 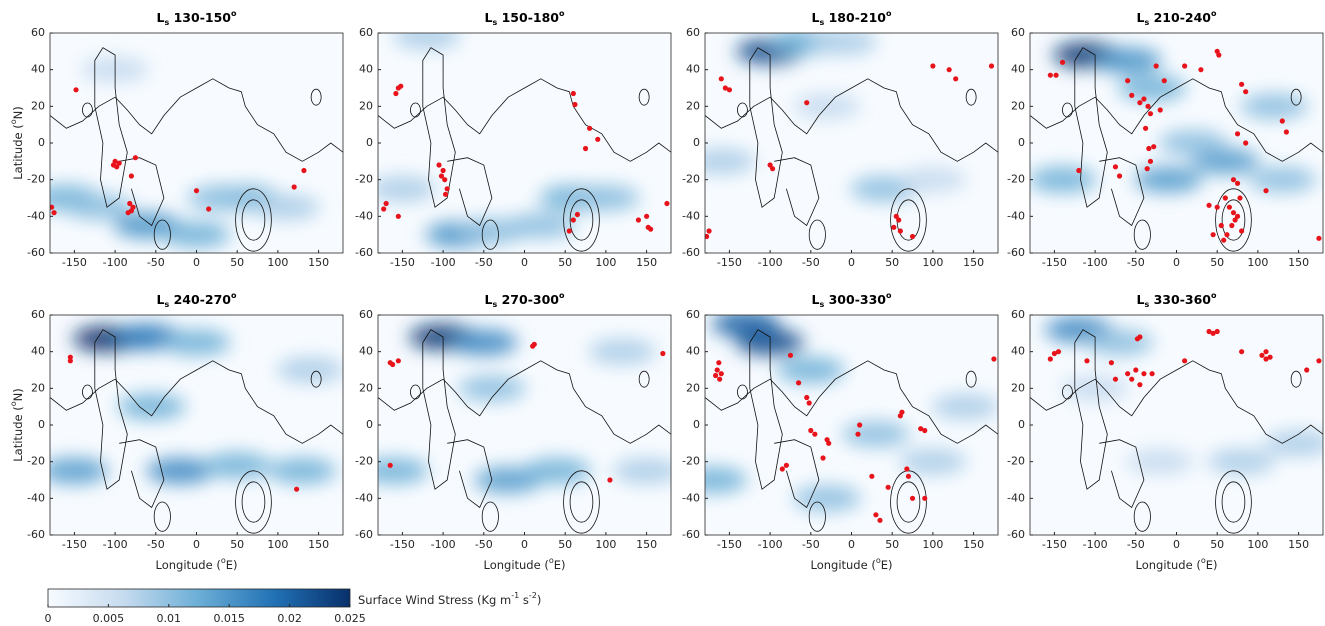 What do you see at coordinates (415, 392) in the screenshot?
I see `olympus-contour` at bounding box center [415, 392].